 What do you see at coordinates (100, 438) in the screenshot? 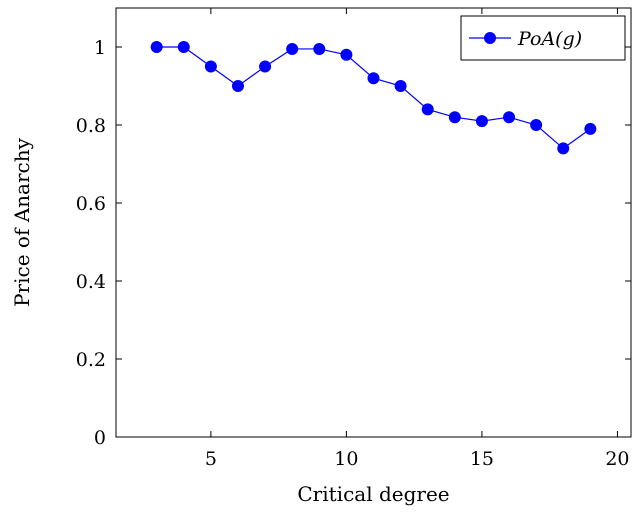
I see `y-tick-label: 0` at bounding box center [100, 438].